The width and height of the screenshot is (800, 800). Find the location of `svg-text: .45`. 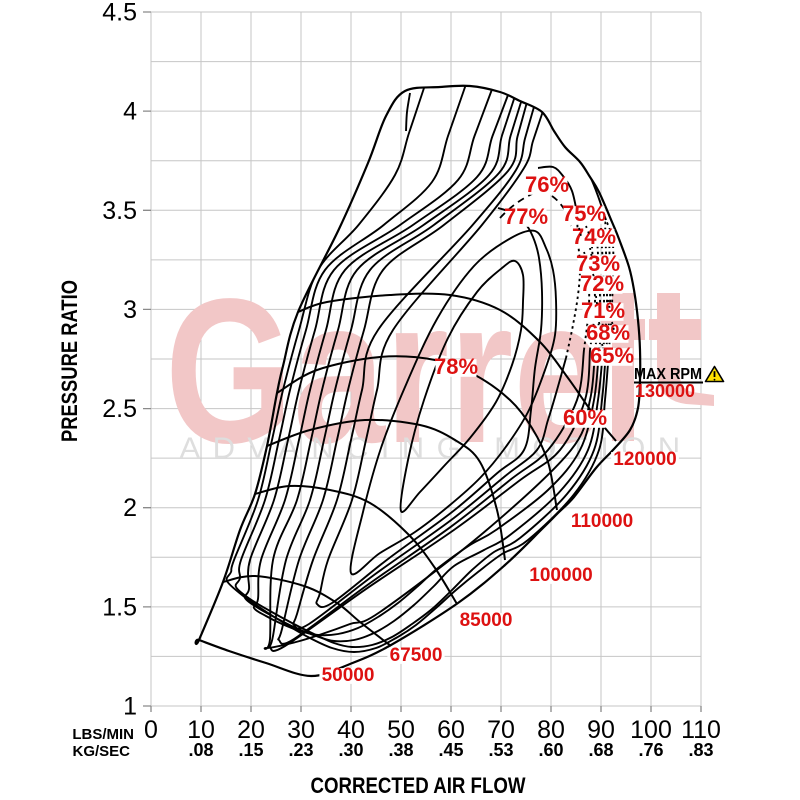

svg-text: .45 is located at coordinates (450, 750).